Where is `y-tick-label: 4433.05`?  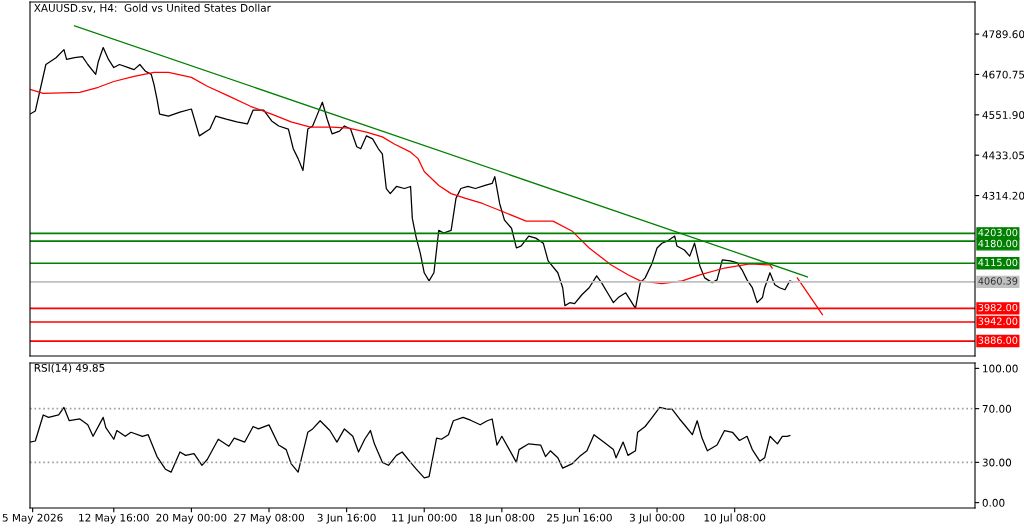 y-tick-label: 4433.05 is located at coordinates (1003, 155).